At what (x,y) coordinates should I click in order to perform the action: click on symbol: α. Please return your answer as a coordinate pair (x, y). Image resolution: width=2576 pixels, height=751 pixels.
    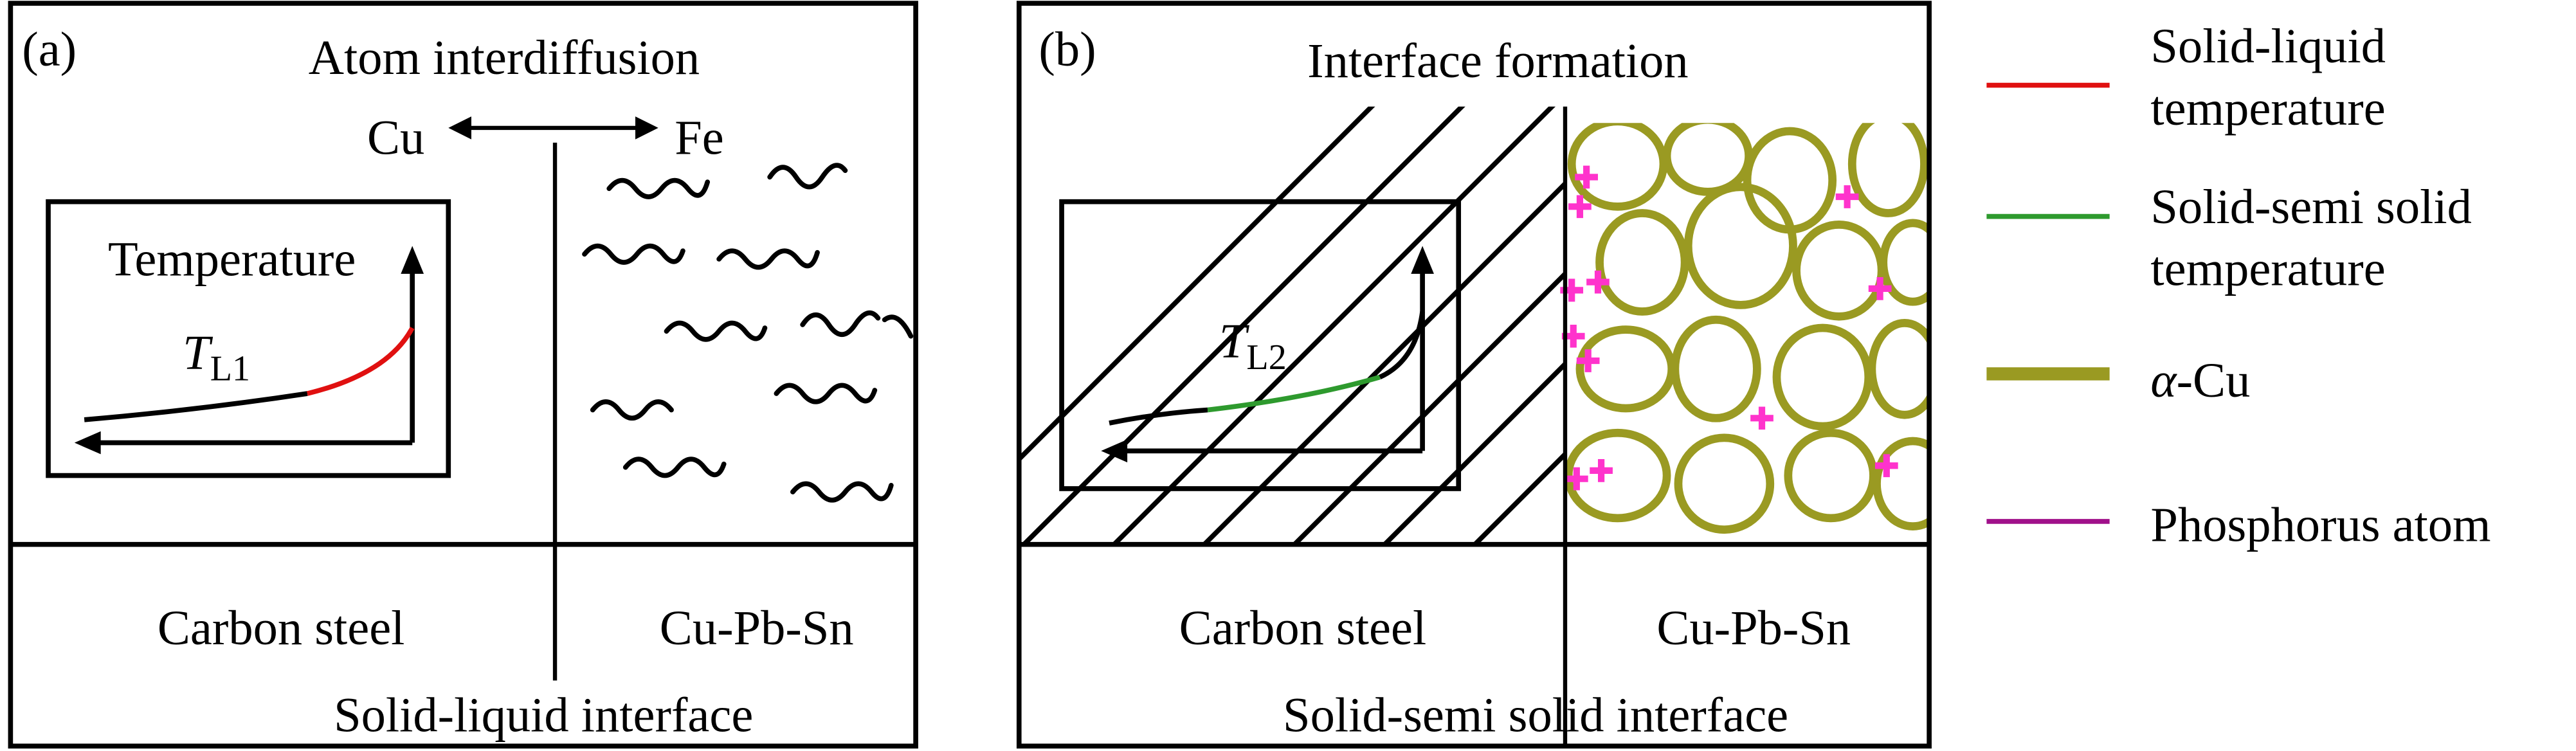
    Looking at the image, I should click on (2163, 381).